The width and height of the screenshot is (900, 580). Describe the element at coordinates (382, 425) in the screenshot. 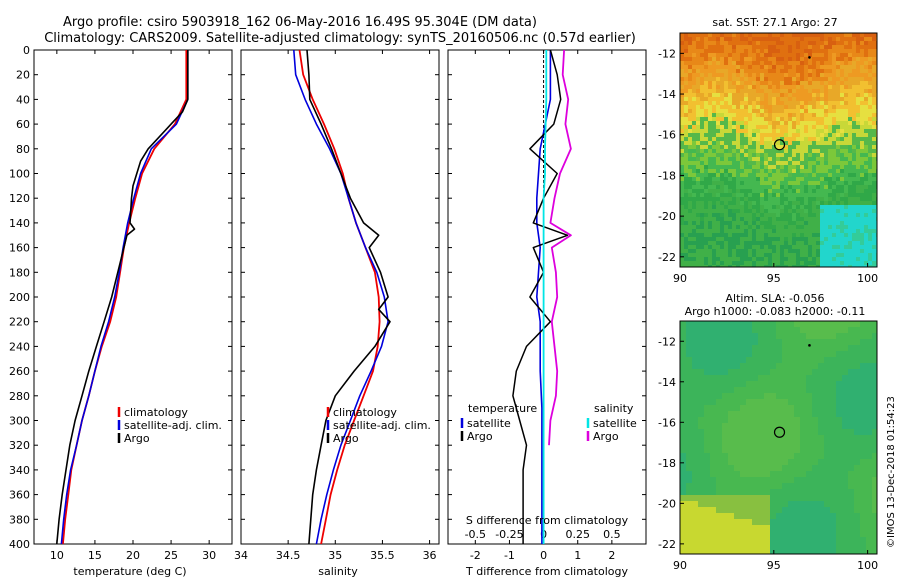

I see `legend-satellite: satellite-adj. clim.` at that location.